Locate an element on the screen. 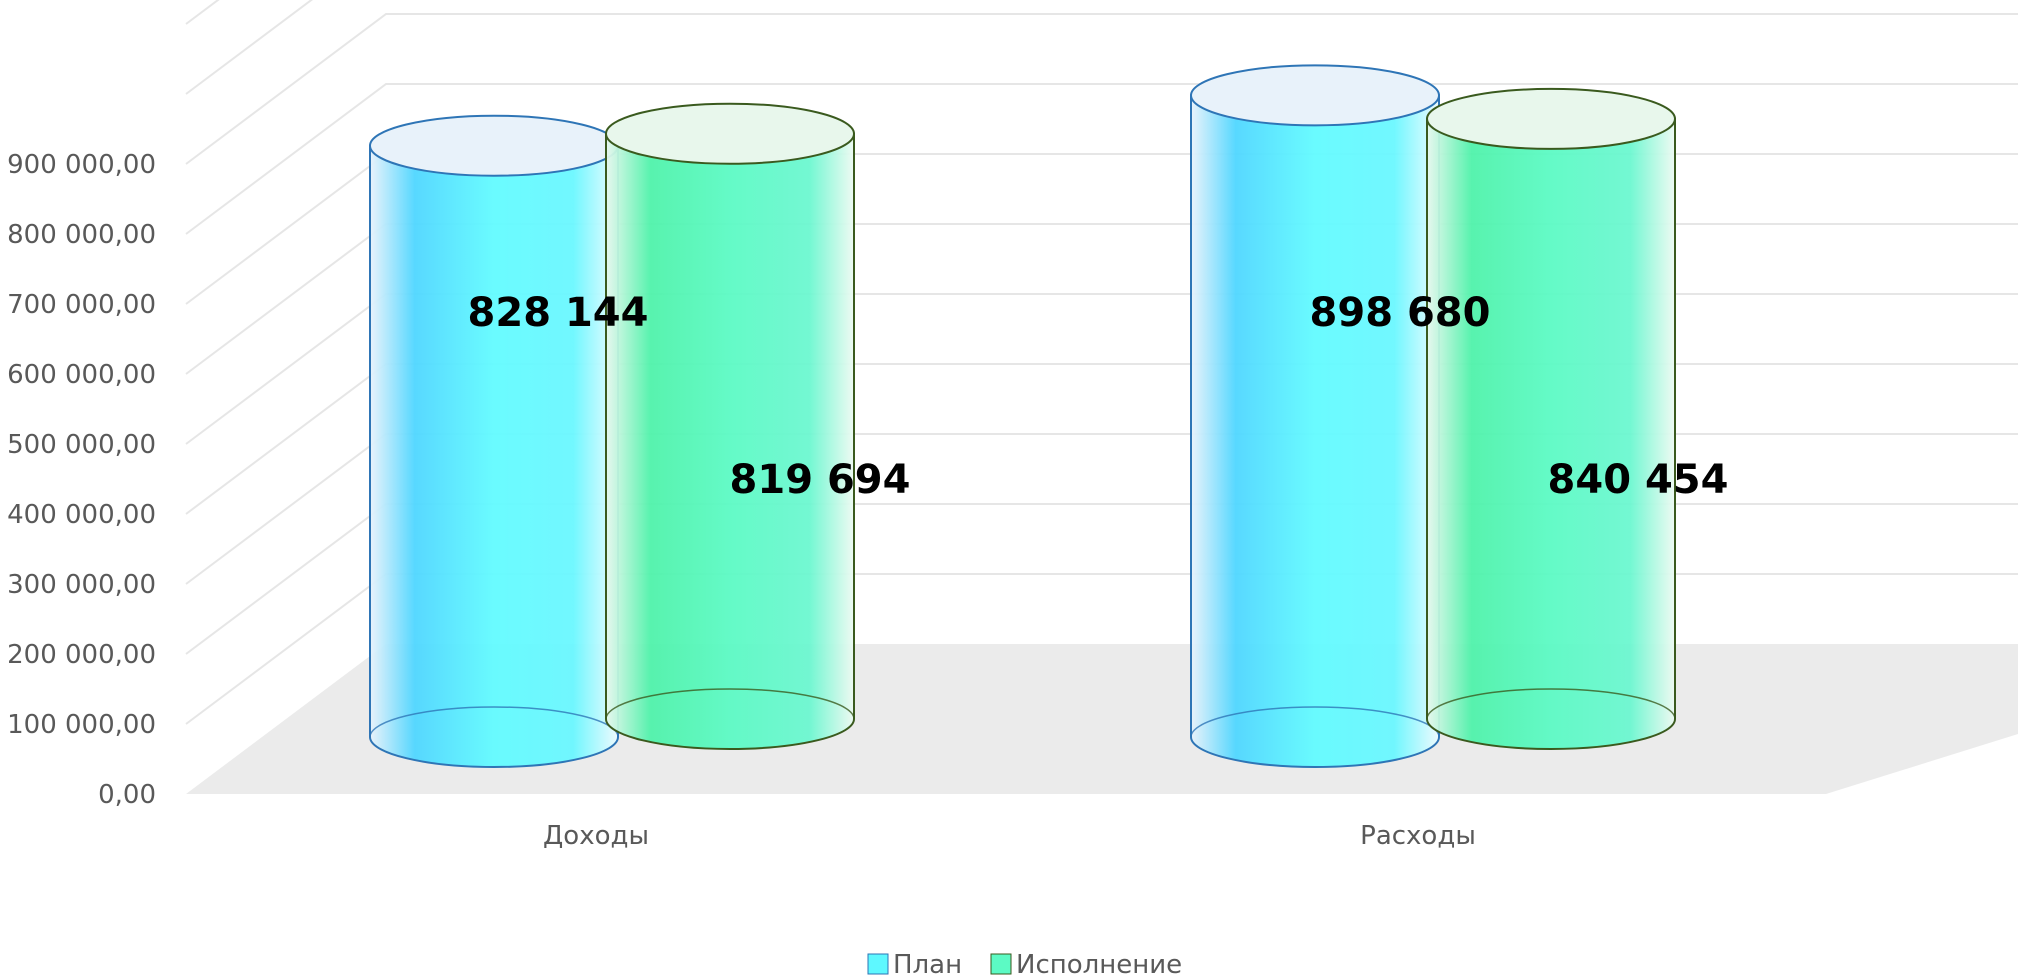 The image size is (2018, 977). y-tick-label: 900 000,00 is located at coordinates (81, 165).